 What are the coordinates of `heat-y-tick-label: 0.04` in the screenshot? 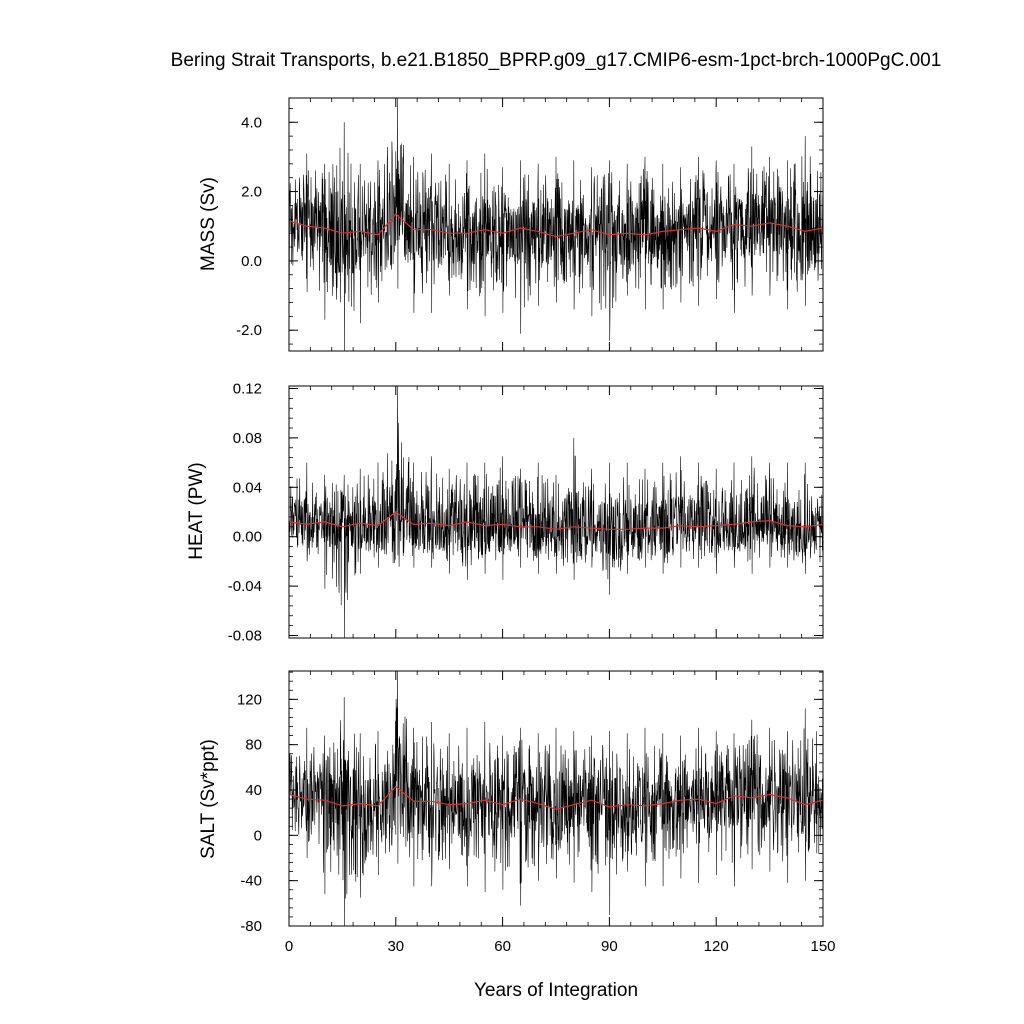 It's located at (247, 487).